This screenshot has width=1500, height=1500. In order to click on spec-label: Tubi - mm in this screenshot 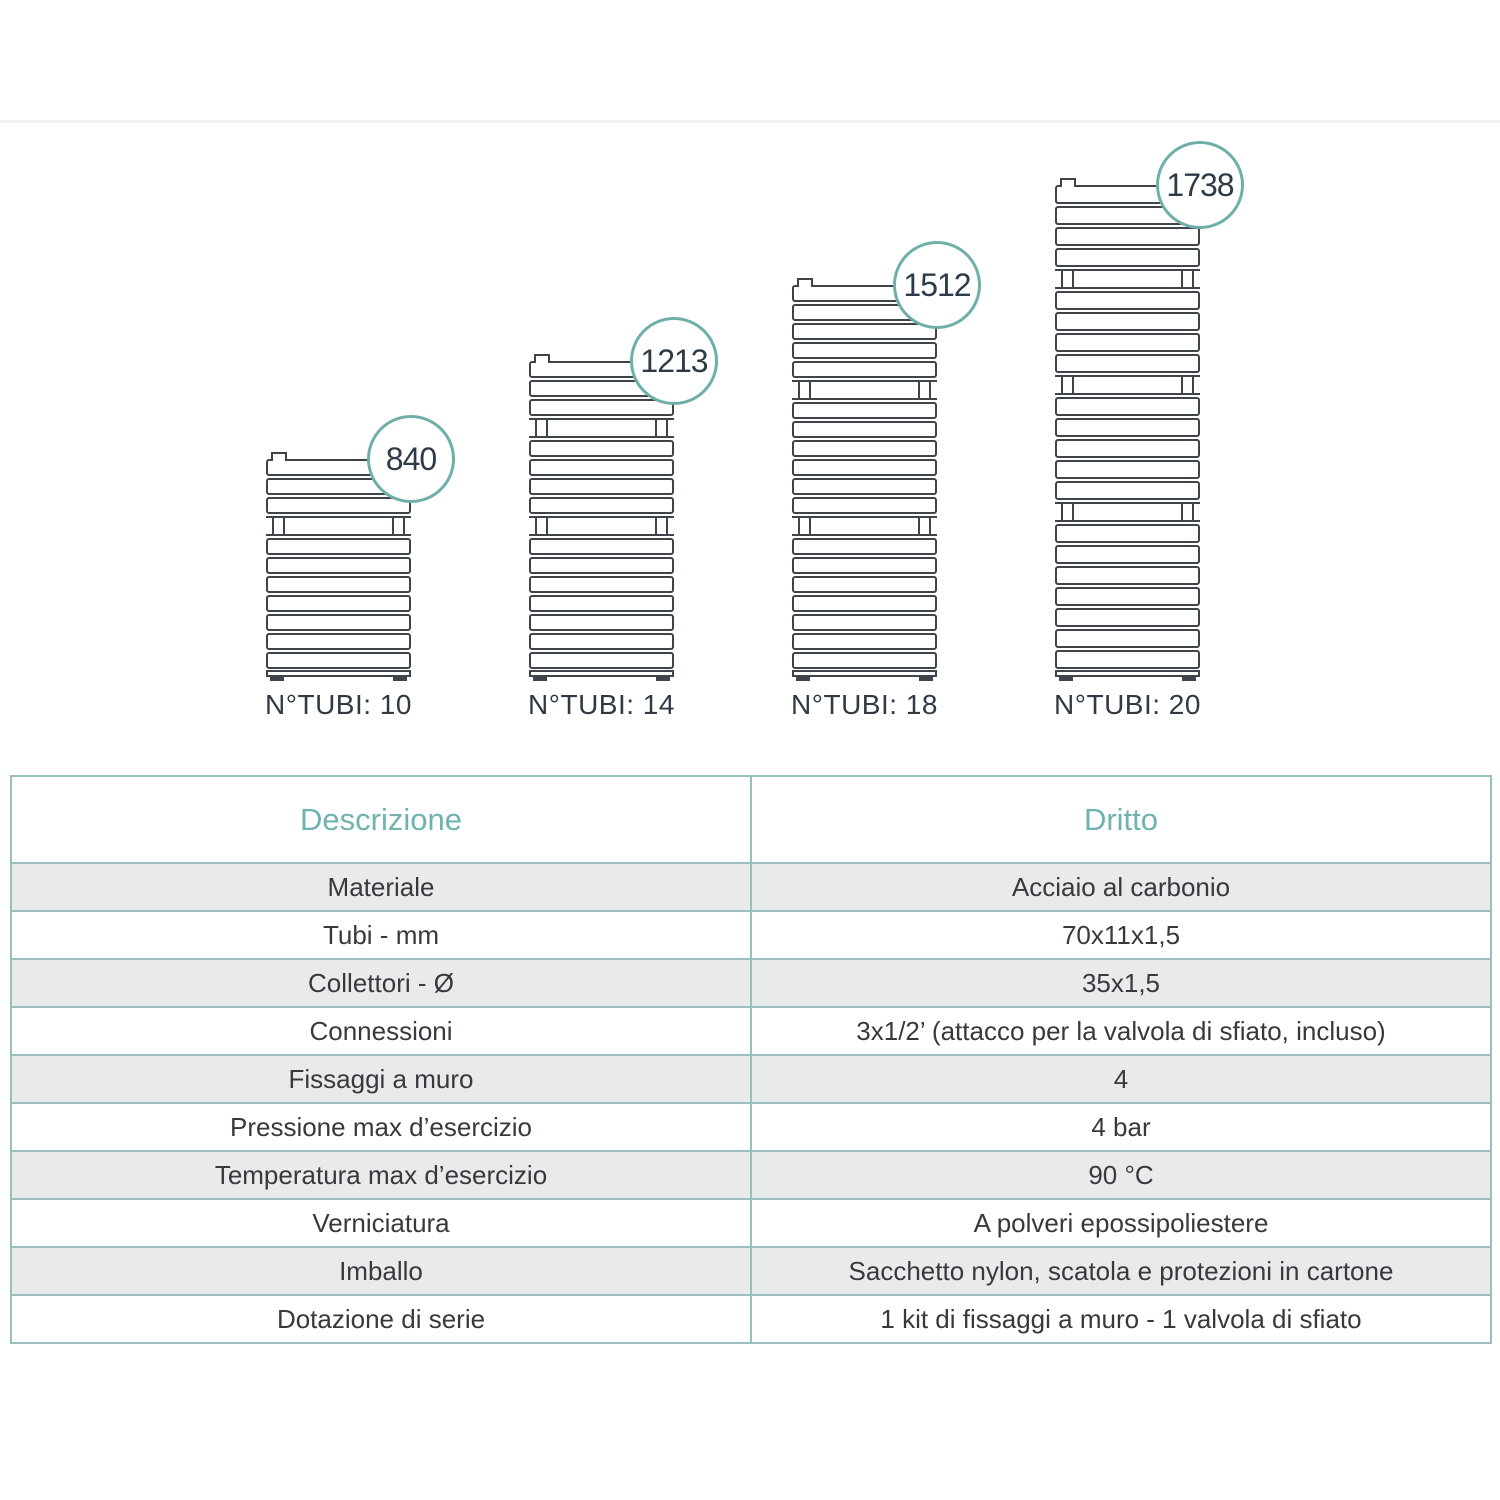, I will do `click(381, 935)`.